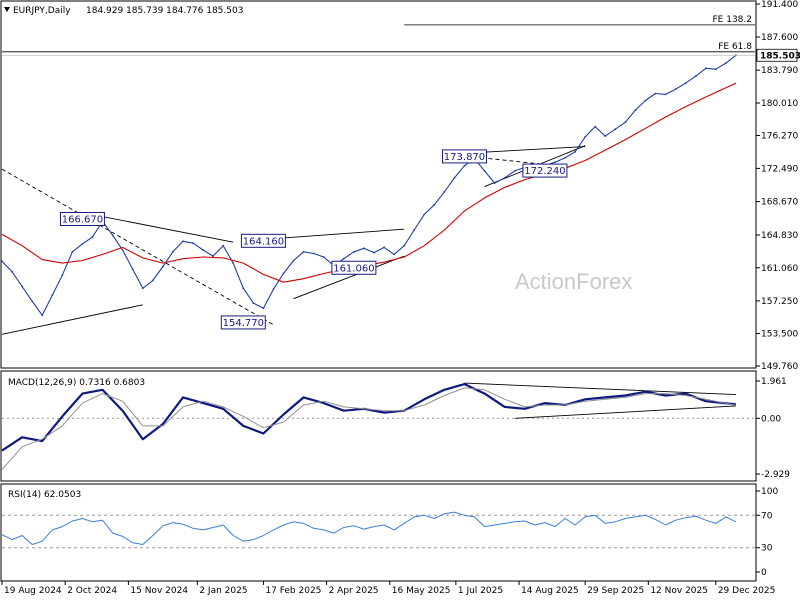  Describe the element at coordinates (164, 11) in the screenshot. I see `ohlc-values: 184.929 185.739 184.776 185.503` at that location.